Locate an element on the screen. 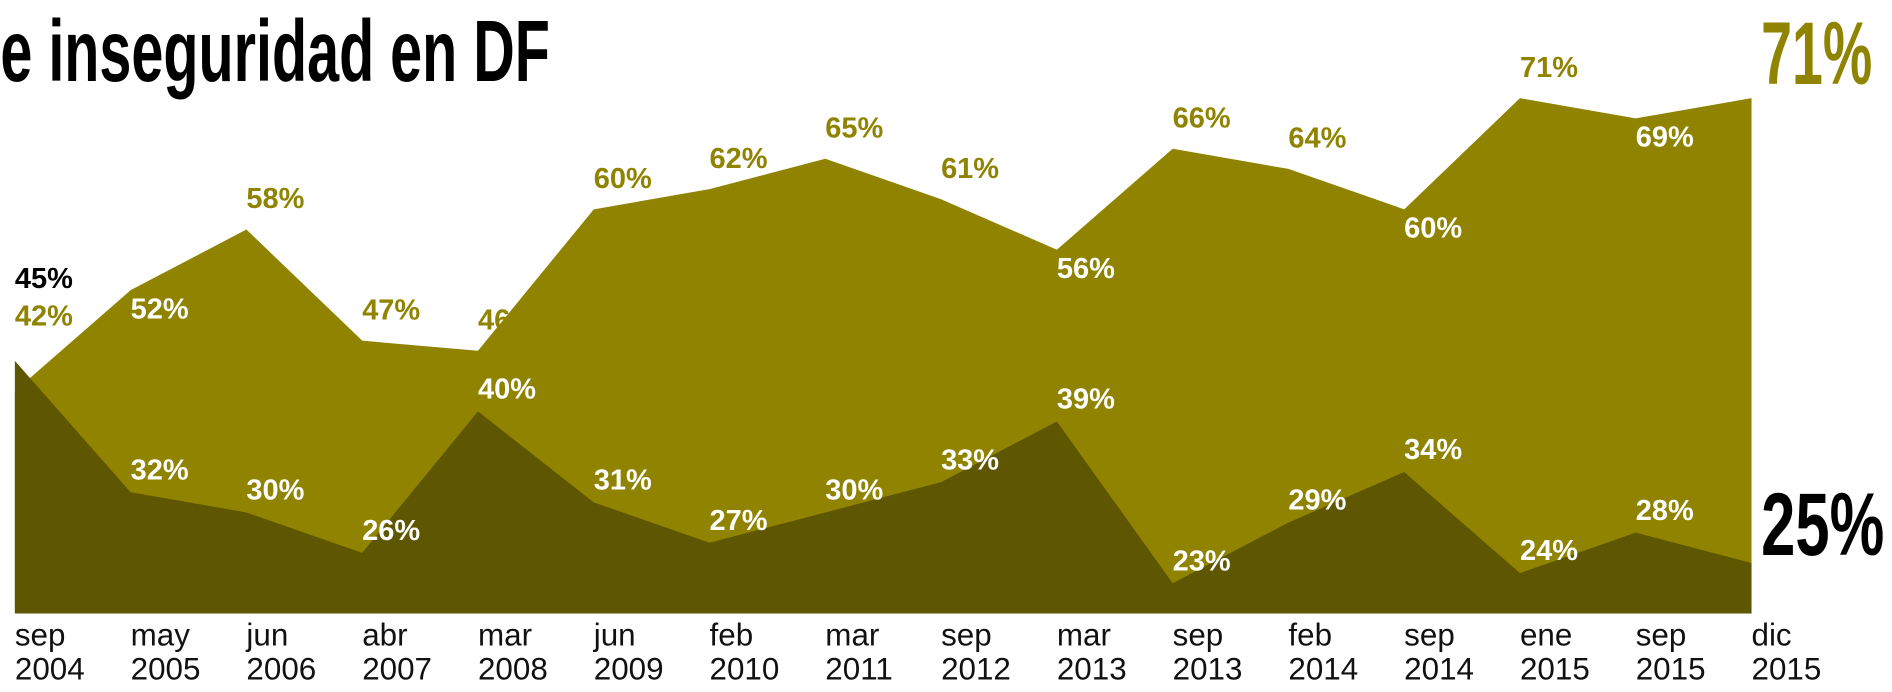 This screenshot has height=692, width=1892. value-label: 66% is located at coordinates (1202, 118).